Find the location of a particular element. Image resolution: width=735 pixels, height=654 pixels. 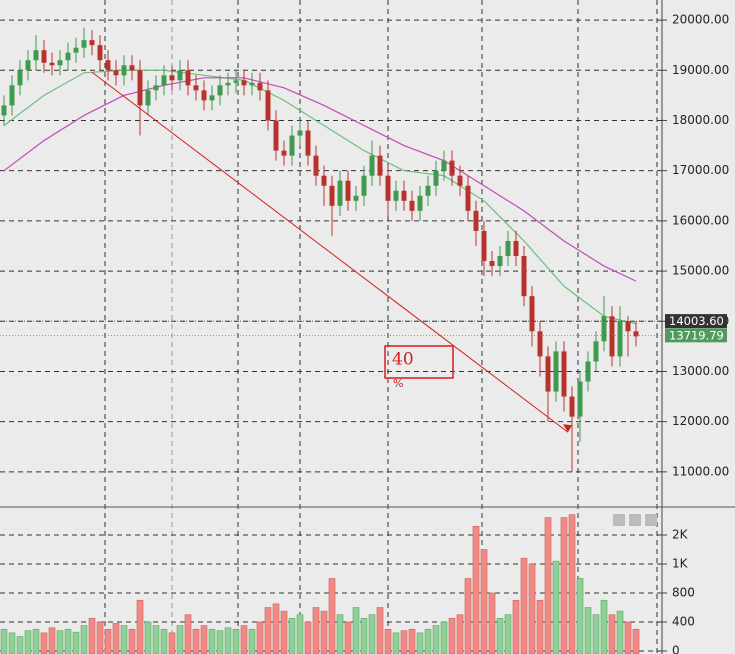

price-tag is located at coordinates (696, 321).